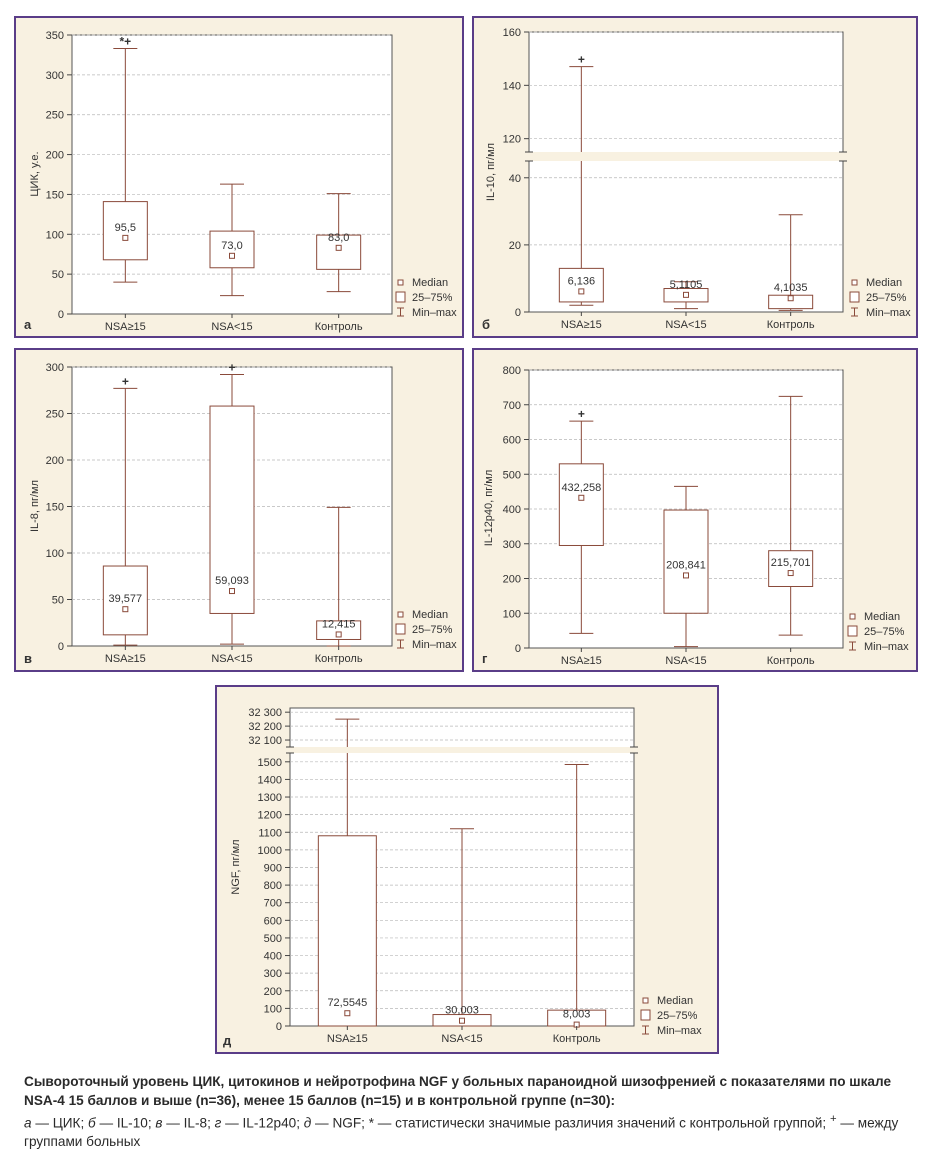 Image resolution: width=930 pixels, height=1160 pixels. What do you see at coordinates (227, 1040) in the screenshot?
I see `panel-label-d: д` at bounding box center [227, 1040].